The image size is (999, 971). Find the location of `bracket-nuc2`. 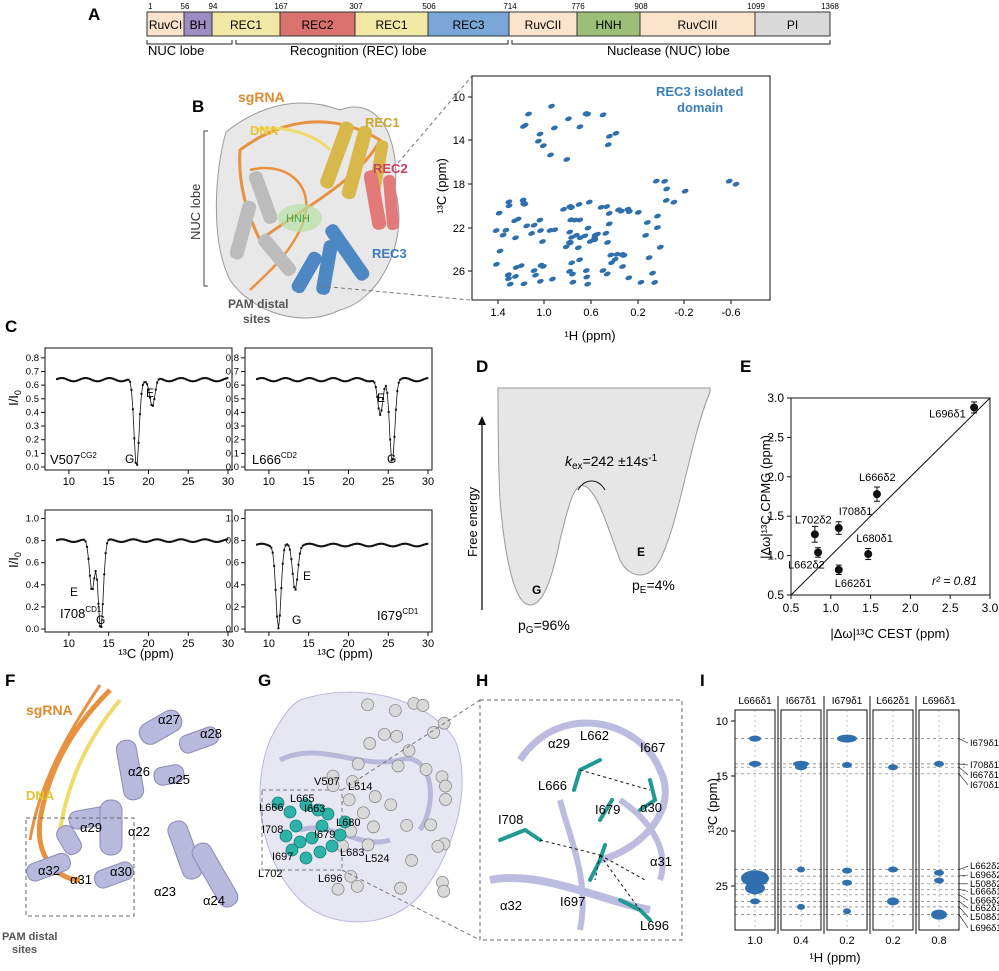

bracket-nuc2 is located at coordinates (671, 42).